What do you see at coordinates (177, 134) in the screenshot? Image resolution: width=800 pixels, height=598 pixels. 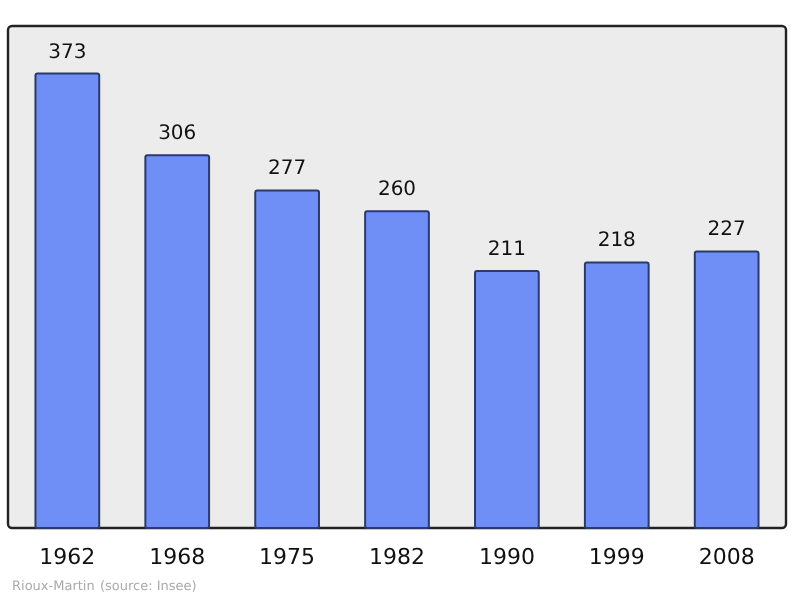 I see `data-label: 306` at bounding box center [177, 134].